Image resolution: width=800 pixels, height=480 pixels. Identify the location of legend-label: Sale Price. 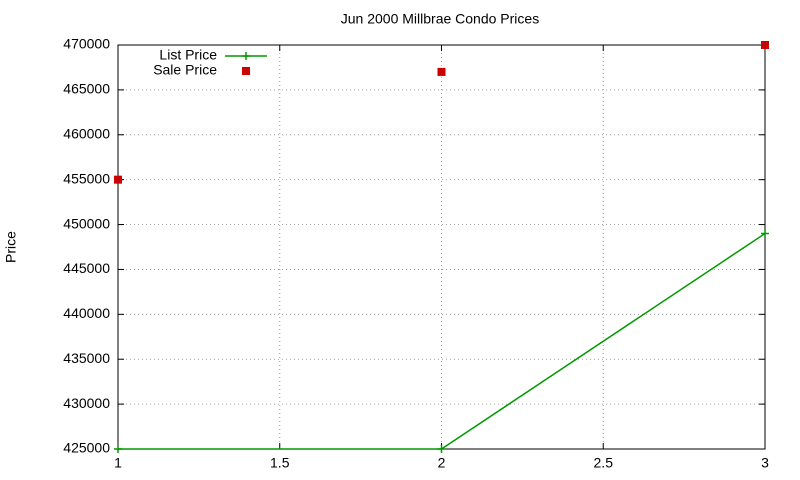
(185, 70).